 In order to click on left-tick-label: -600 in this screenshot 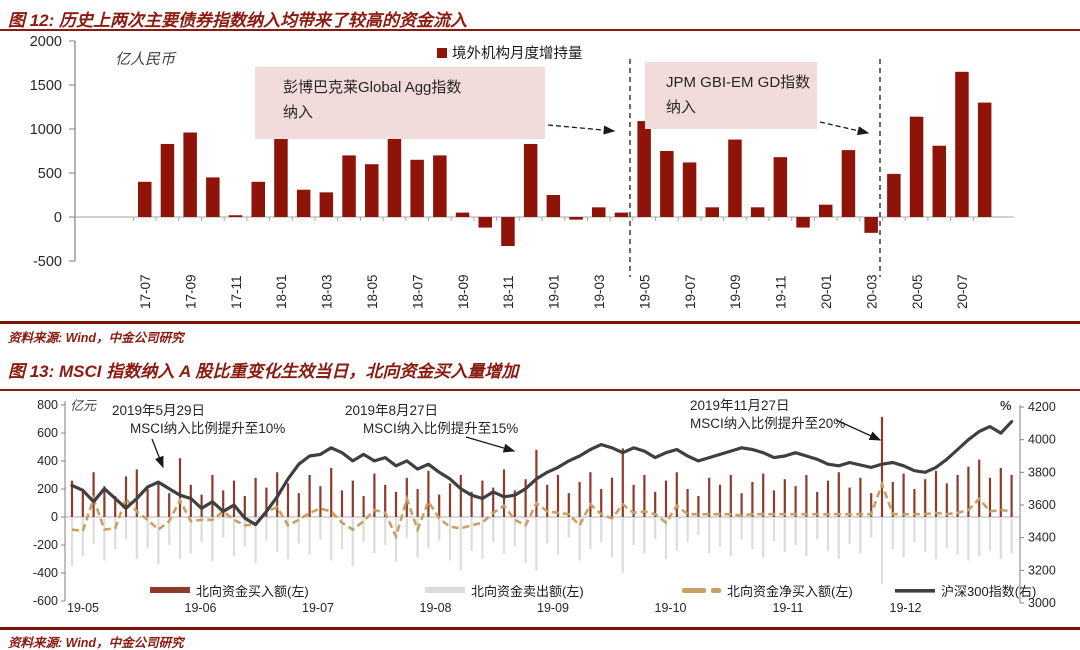, I will do `click(45, 601)`.